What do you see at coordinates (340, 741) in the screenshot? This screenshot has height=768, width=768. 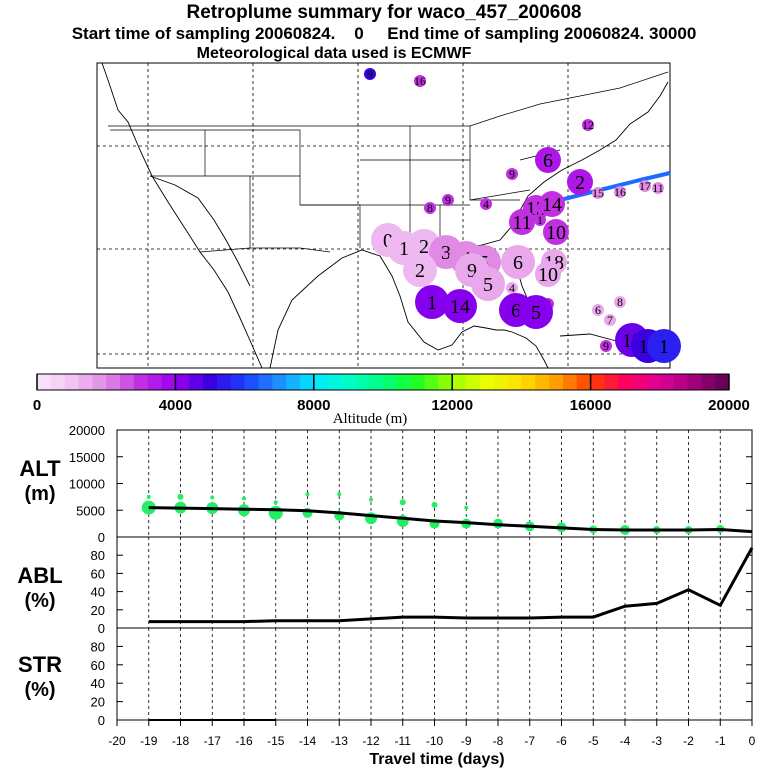 I see `x-tick-label: -13` at bounding box center [340, 741].